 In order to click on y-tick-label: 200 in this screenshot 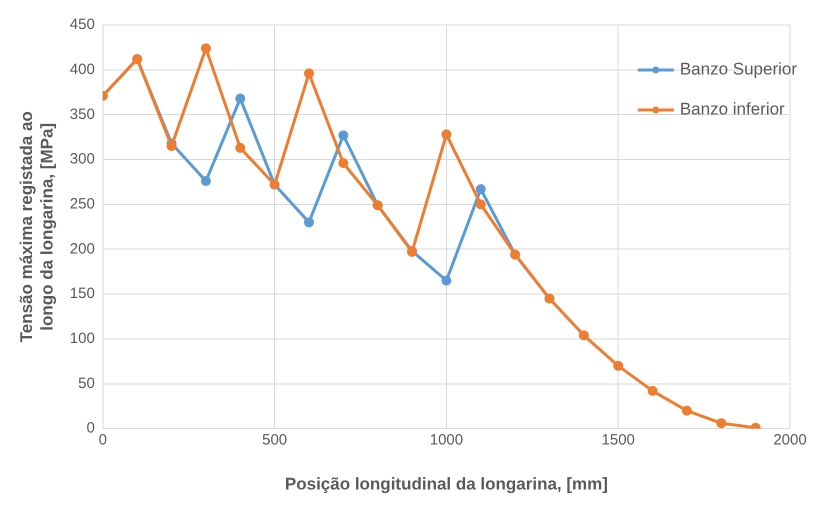, I will do `click(82, 249)`.